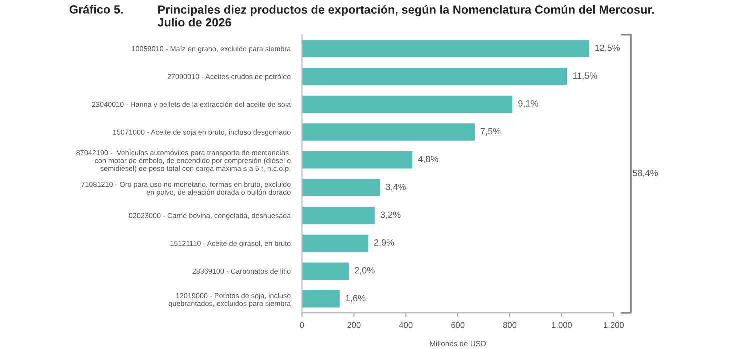 Image resolution: width=730 pixels, height=349 pixels. What do you see at coordinates (510, 325) in the screenshot?
I see `x-tick-label: 800` at bounding box center [510, 325].